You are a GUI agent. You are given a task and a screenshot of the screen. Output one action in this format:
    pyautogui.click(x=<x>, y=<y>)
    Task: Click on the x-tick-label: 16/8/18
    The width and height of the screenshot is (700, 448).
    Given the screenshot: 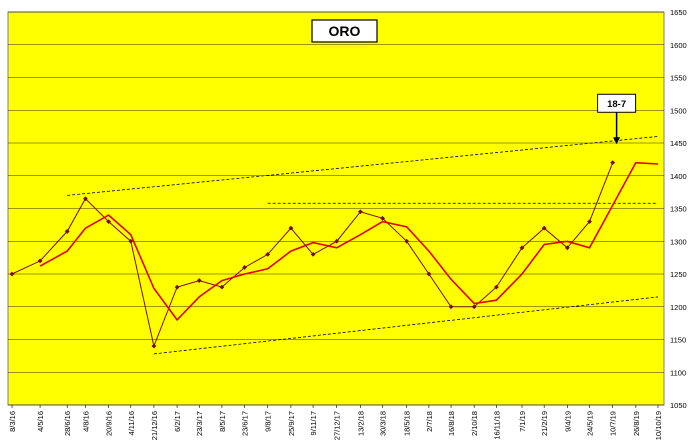 What is the action you would take?
    pyautogui.click(x=451, y=423)
    